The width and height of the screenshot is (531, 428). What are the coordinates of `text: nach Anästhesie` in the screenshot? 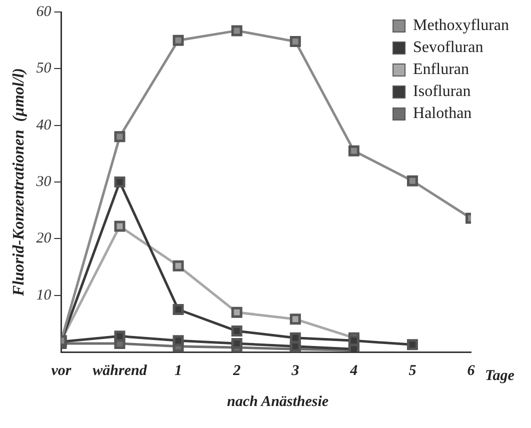 It's located at (278, 402).